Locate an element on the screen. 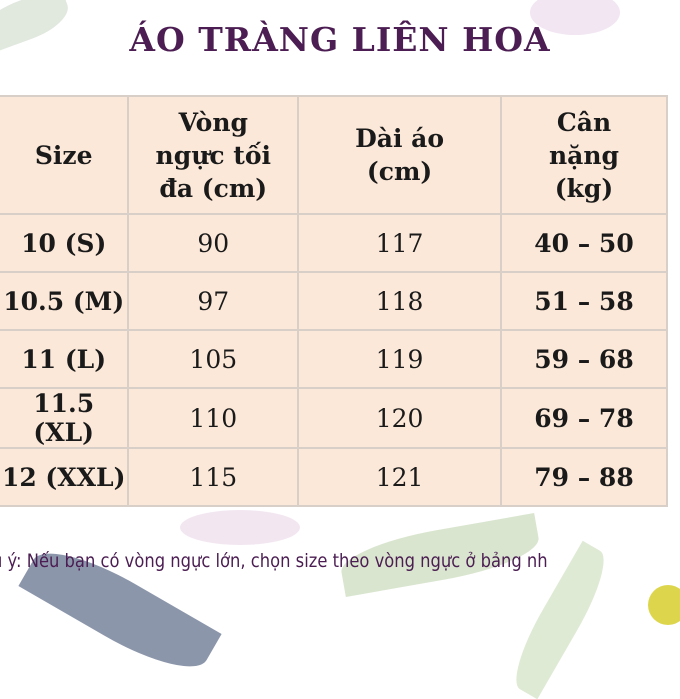 This screenshot has height=699, width=680. cell-weight: 69 – 78 is located at coordinates (584, 418).